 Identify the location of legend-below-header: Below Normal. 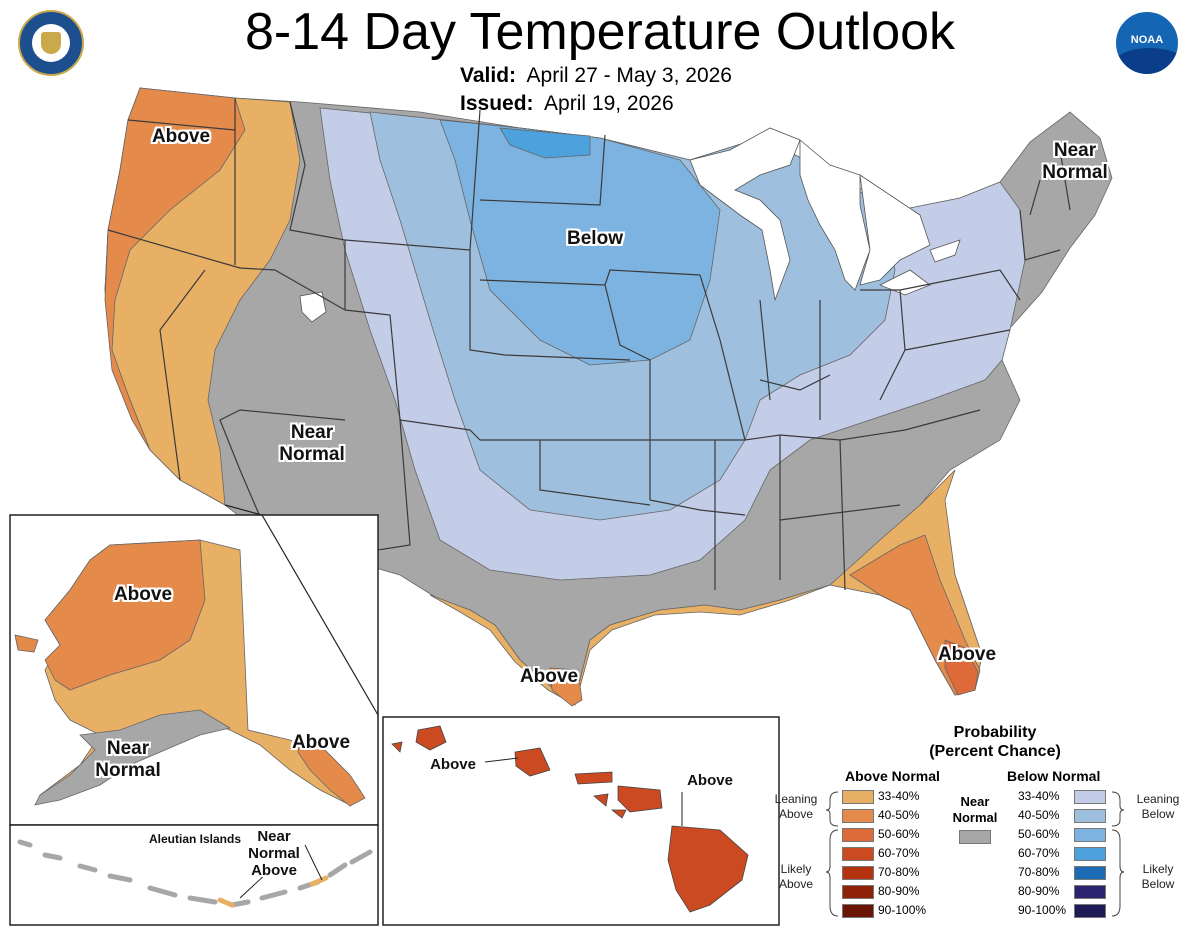
(1054, 776).